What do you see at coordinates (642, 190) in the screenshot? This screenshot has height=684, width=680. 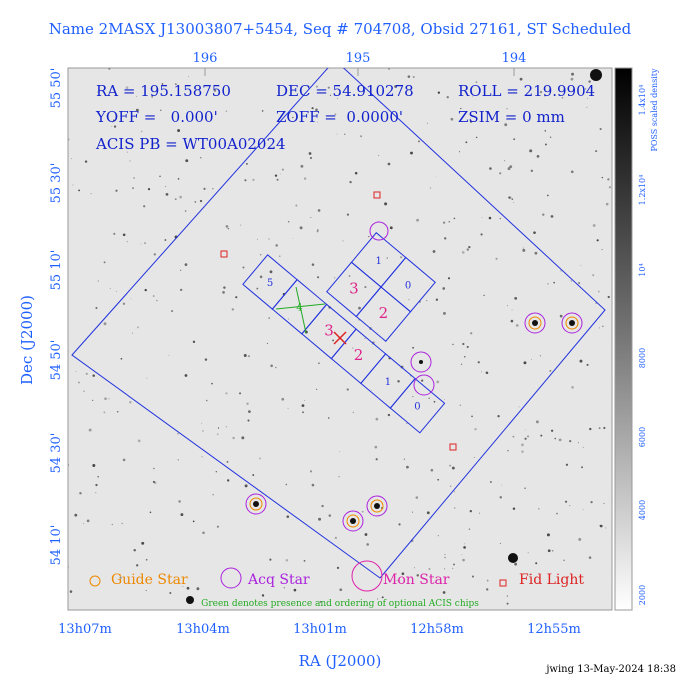 I see `colorbar-label: 1.2x10⁴` at bounding box center [642, 190].